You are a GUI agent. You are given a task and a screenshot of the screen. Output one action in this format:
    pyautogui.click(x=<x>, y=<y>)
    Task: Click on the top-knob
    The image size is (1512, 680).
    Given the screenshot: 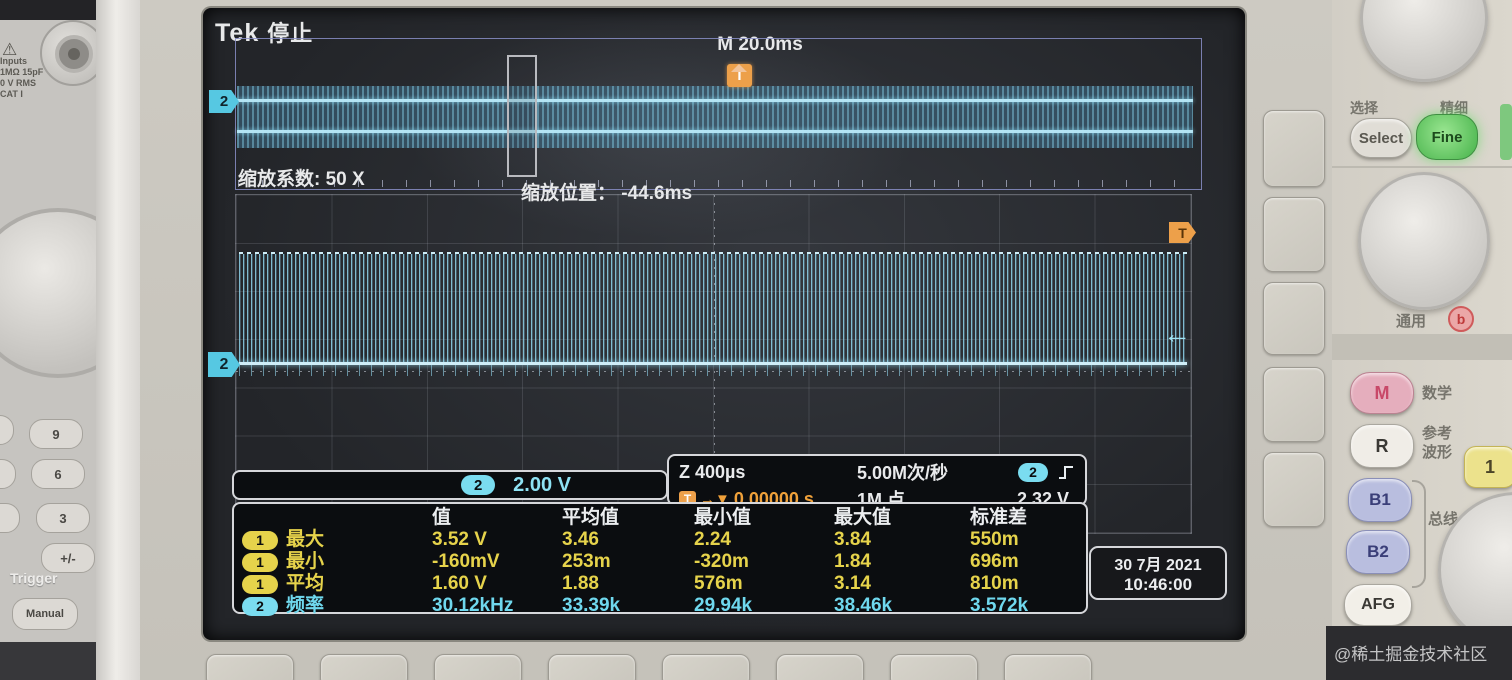 What is the action you would take?
    pyautogui.click(x=1424, y=41)
    